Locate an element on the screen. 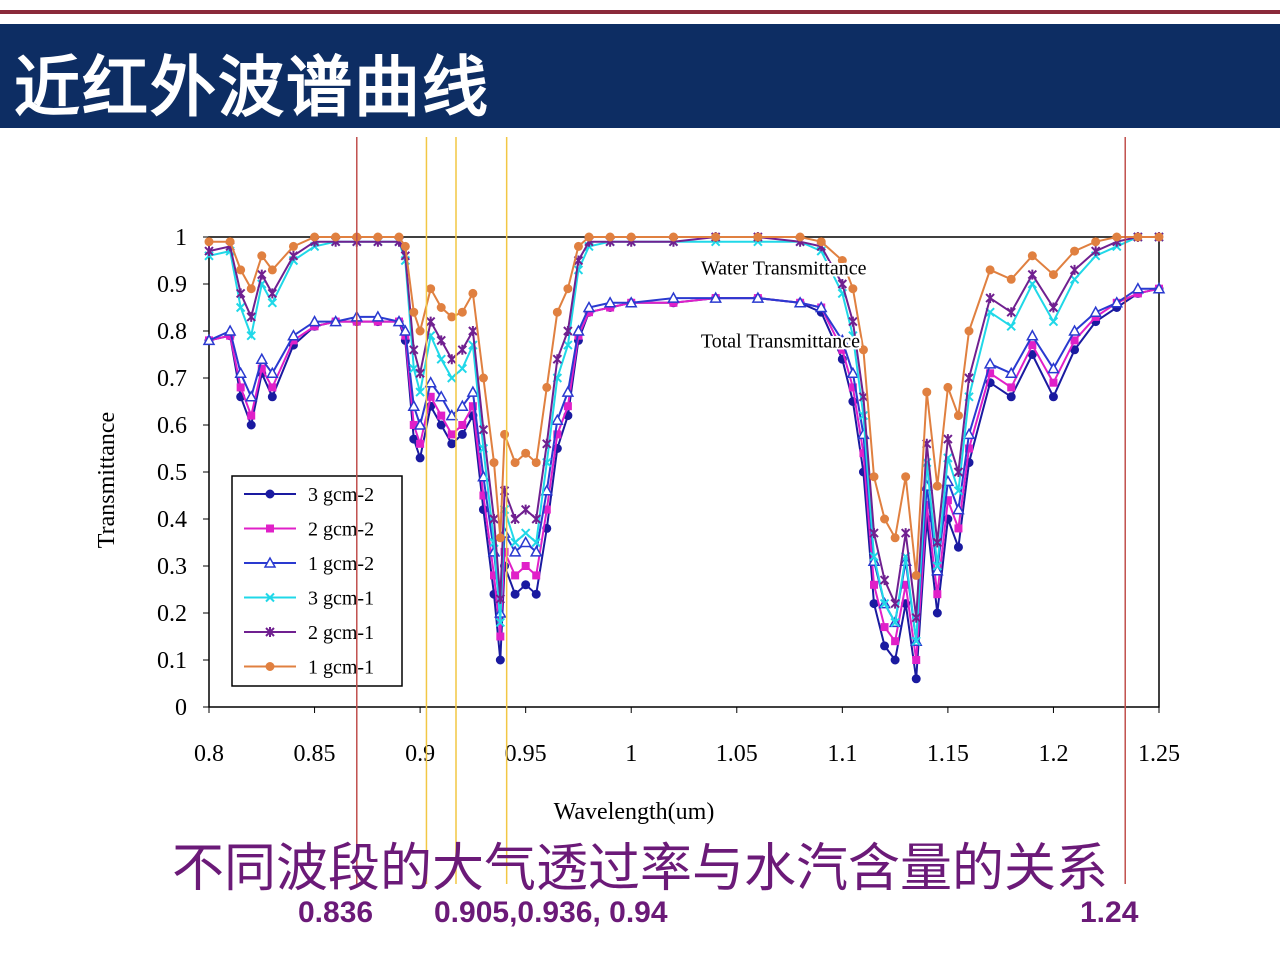  slide-caption: 不同波段的大气透过率与水汽含量的关系 is located at coordinates (639, 869).